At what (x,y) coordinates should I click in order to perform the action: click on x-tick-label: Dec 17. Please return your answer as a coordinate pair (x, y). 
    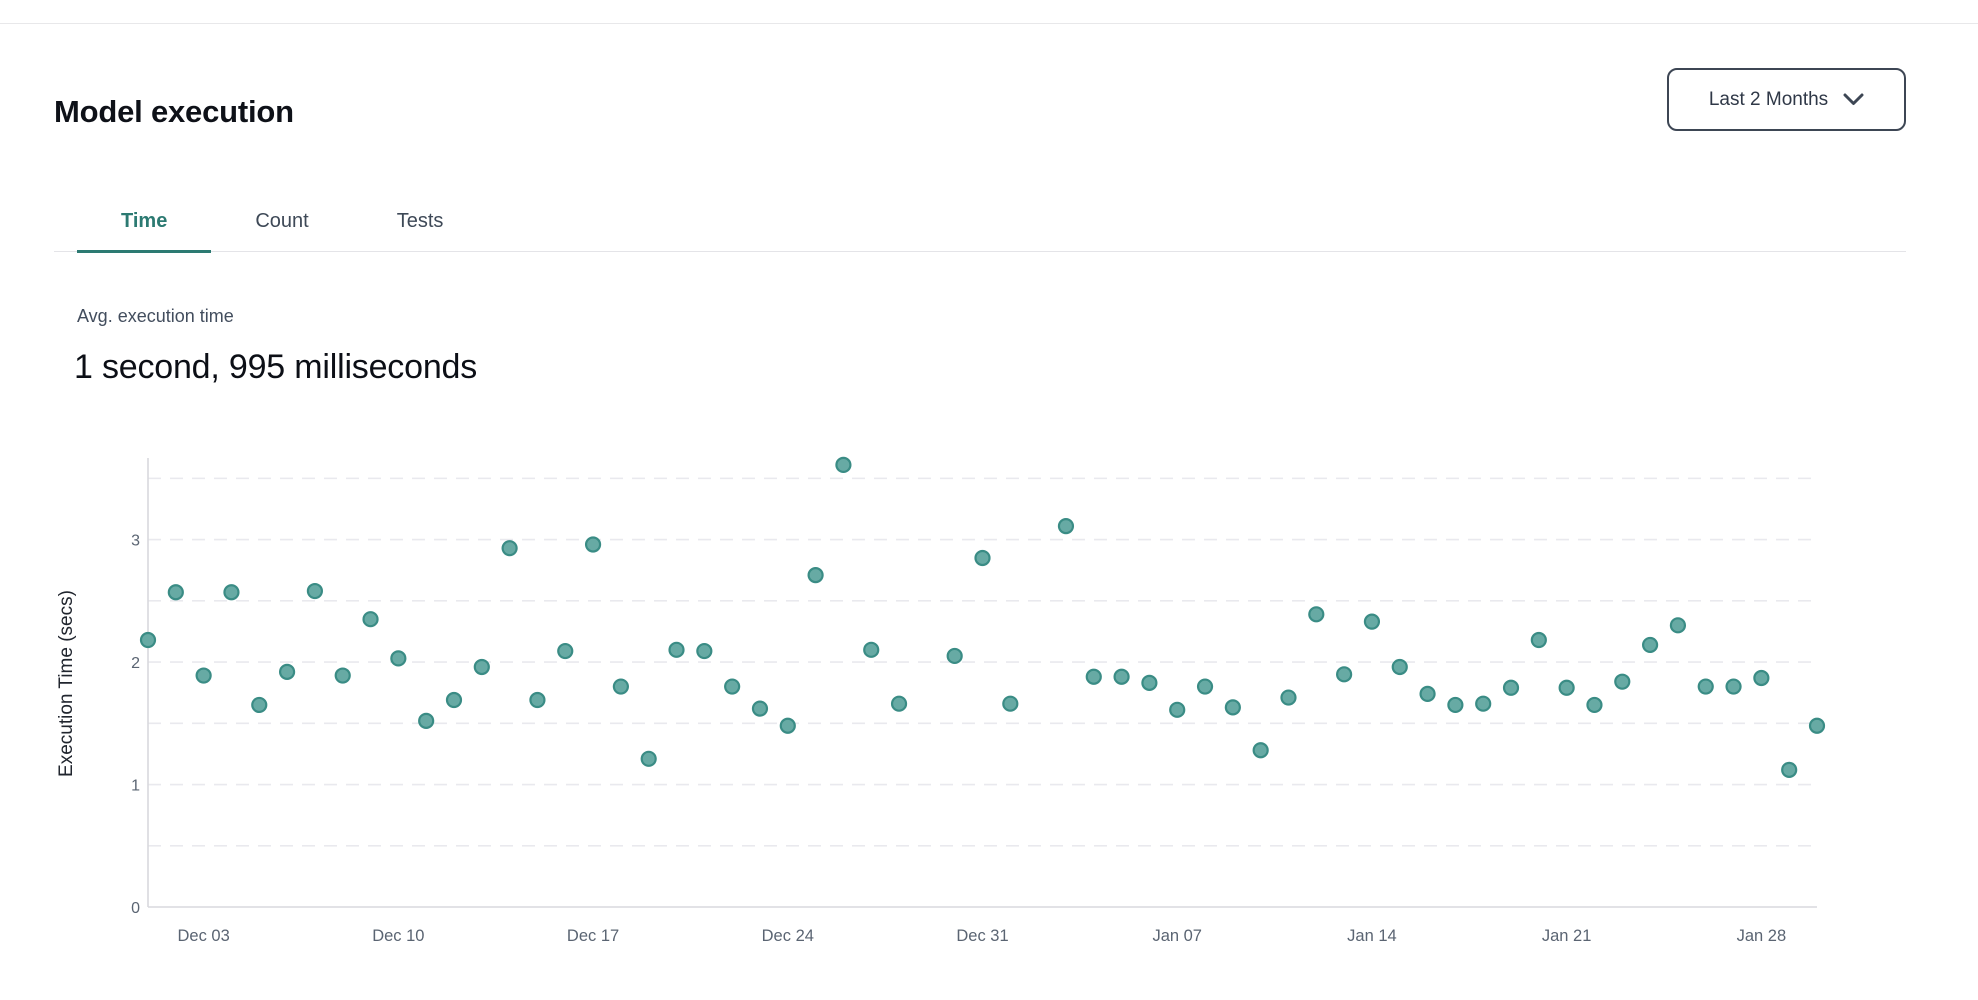
    Looking at the image, I should click on (593, 936).